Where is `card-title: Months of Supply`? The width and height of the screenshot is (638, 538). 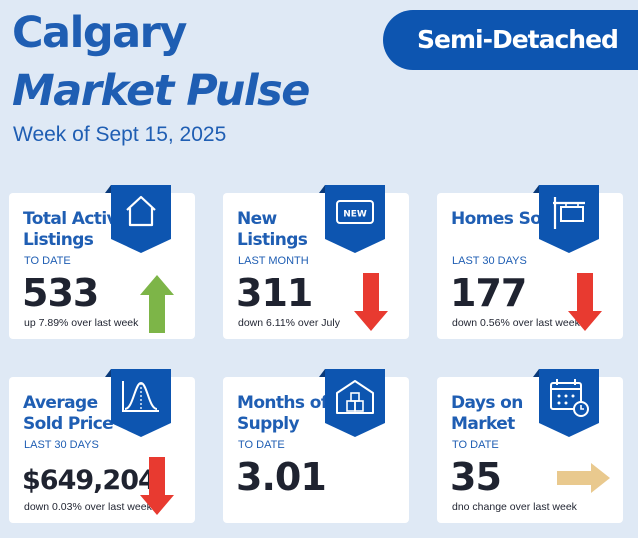
card-title: Months of Supply is located at coordinates (282, 413).